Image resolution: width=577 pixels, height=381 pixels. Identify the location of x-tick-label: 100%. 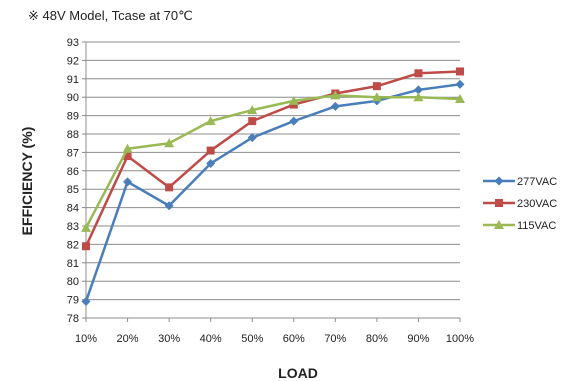
(460, 339).